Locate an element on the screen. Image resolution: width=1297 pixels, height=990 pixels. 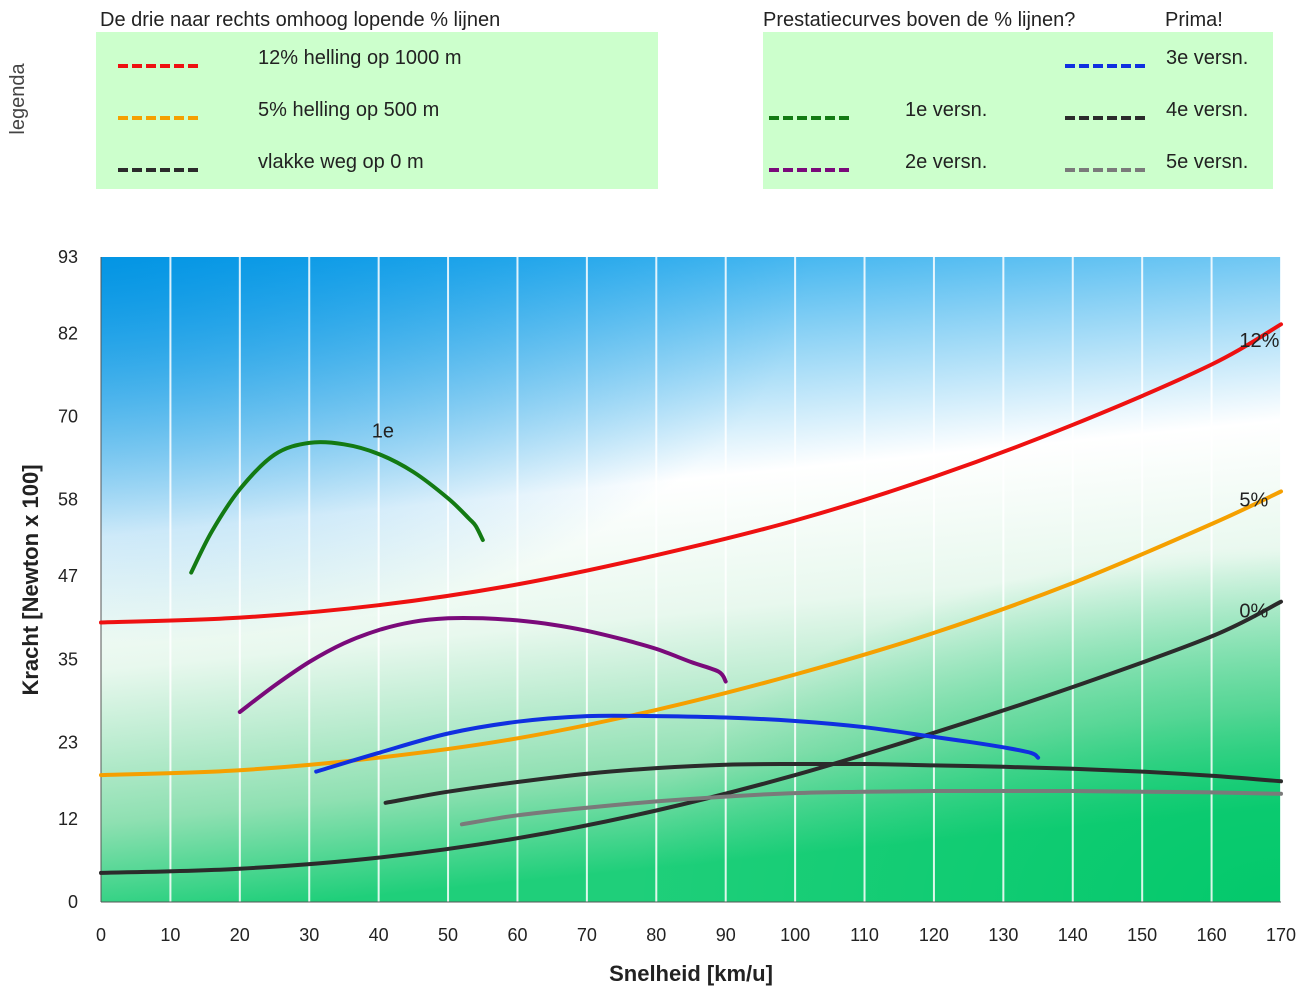
x-tick-label-140: 140 is located at coordinates (1073, 935).